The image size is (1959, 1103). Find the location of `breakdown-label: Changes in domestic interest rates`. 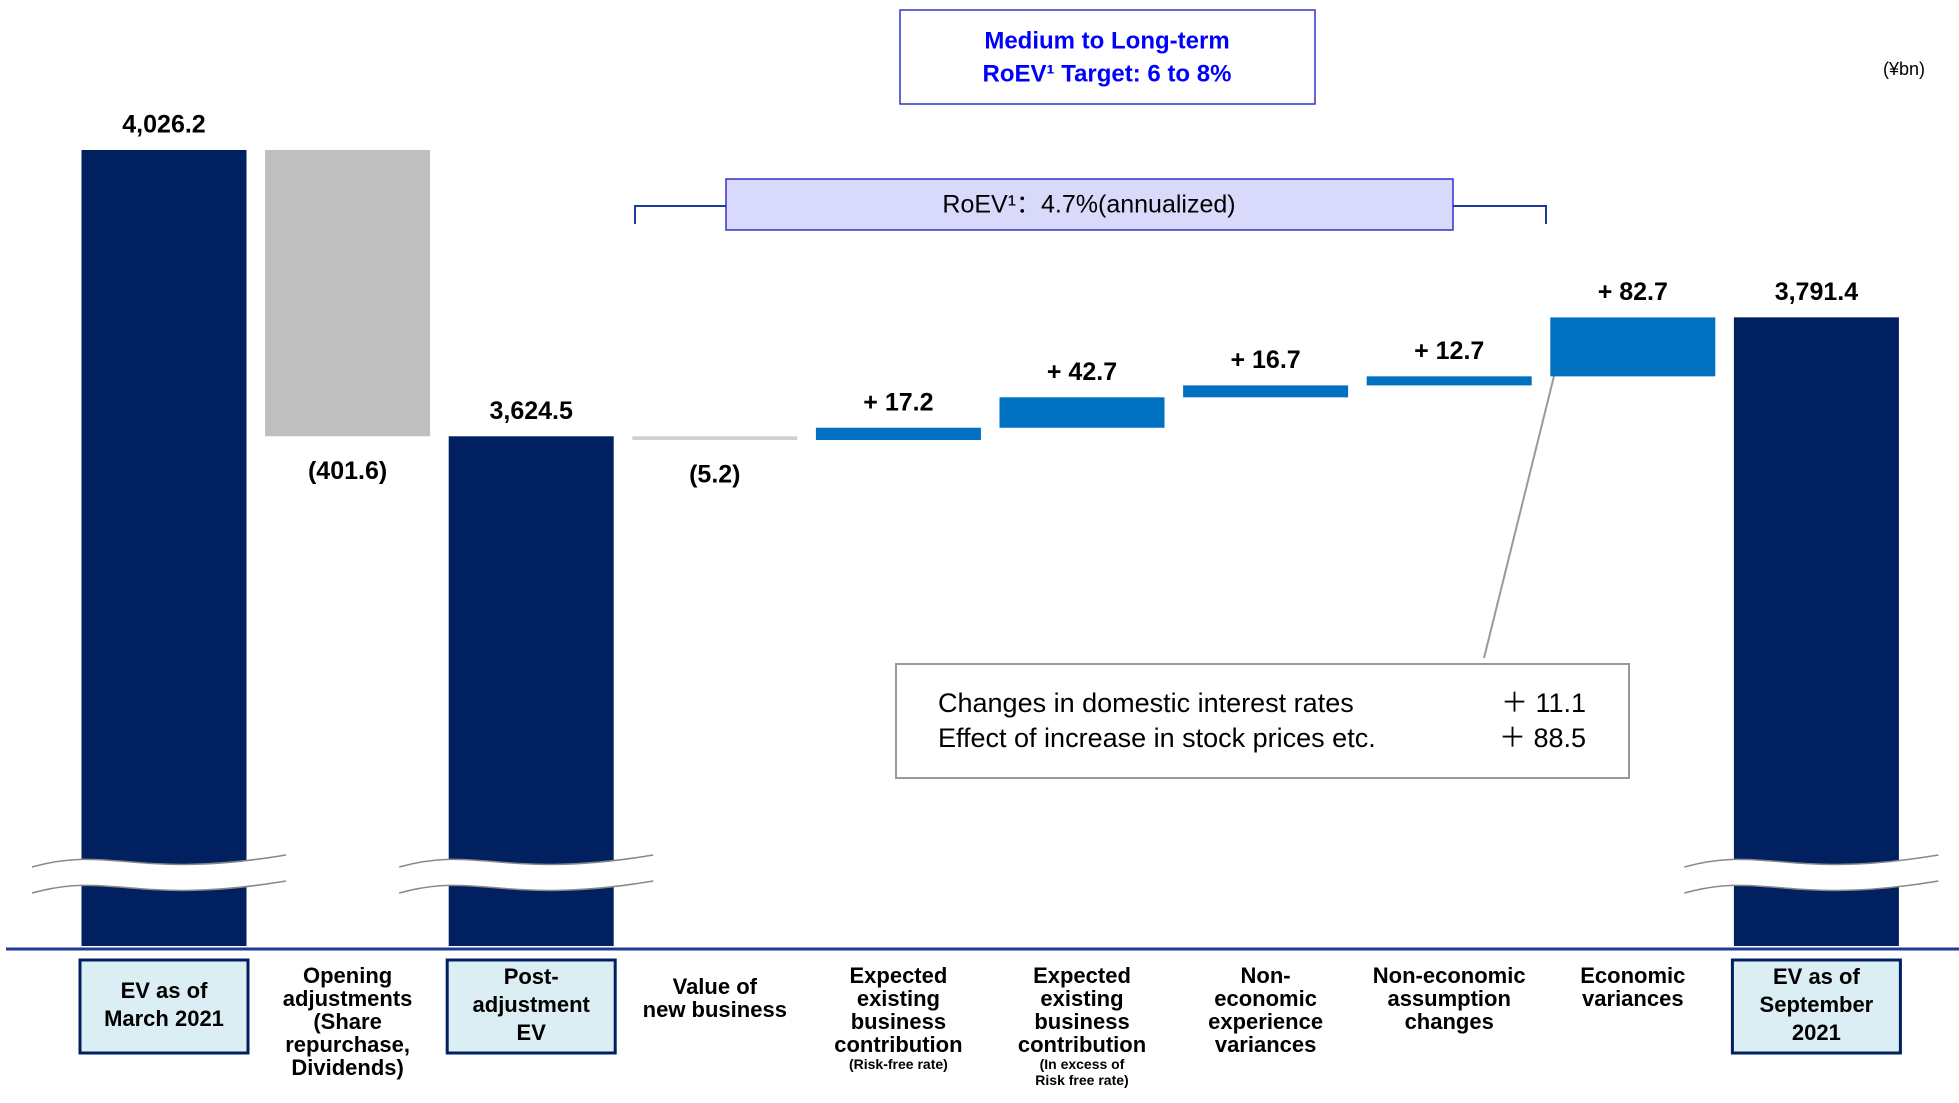

breakdown-label: Changes in domestic interest rates is located at coordinates (1146, 703).